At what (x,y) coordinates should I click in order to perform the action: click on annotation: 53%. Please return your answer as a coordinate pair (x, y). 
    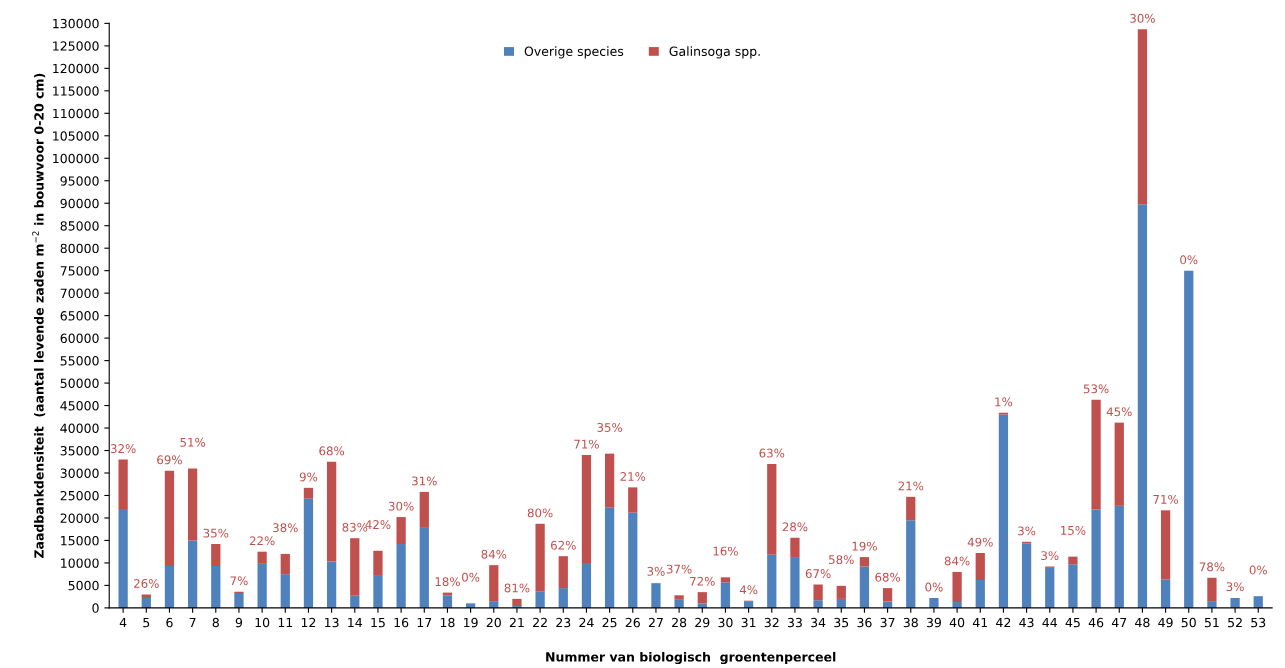
    Looking at the image, I should click on (1096, 389).